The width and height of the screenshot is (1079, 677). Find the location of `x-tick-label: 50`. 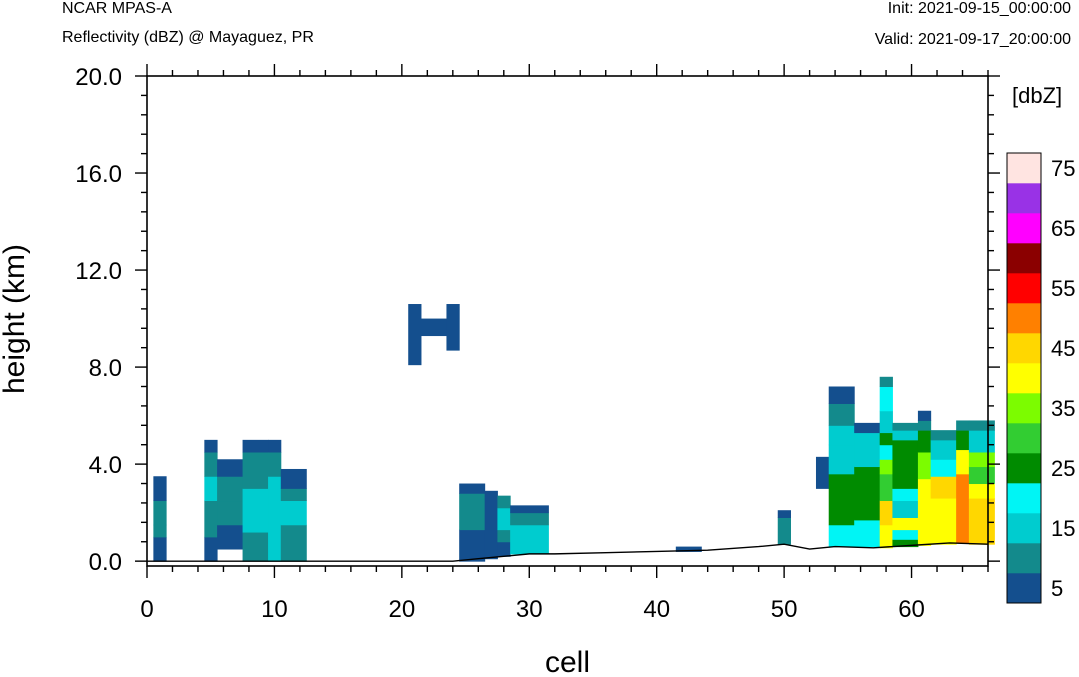

x-tick-label: 50 is located at coordinates (784, 609).